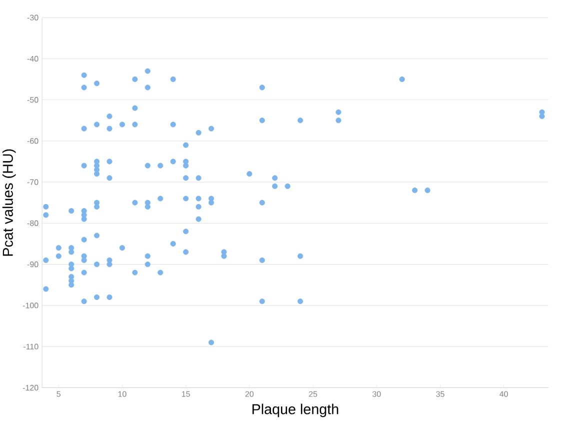 This screenshot has height=423, width=563. Describe the element at coordinates (295, 411) in the screenshot. I see `x-axis-title: Plaque length` at that location.